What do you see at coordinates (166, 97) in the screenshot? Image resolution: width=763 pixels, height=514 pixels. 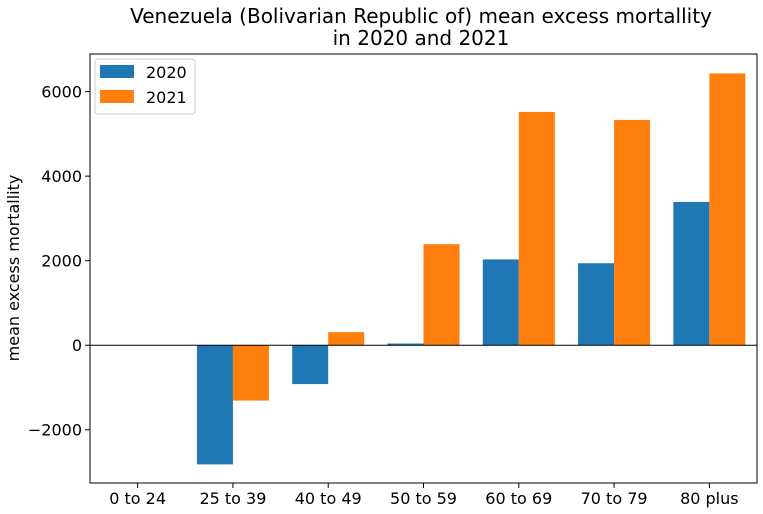 I see `legend-label-2021: 2021` at bounding box center [166, 97].